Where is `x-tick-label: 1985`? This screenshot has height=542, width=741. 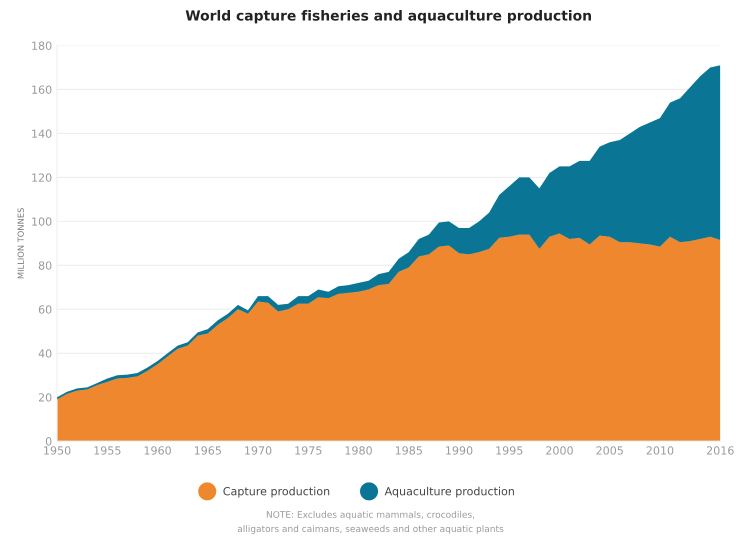 x-tick-label: 1985 is located at coordinates (409, 450).